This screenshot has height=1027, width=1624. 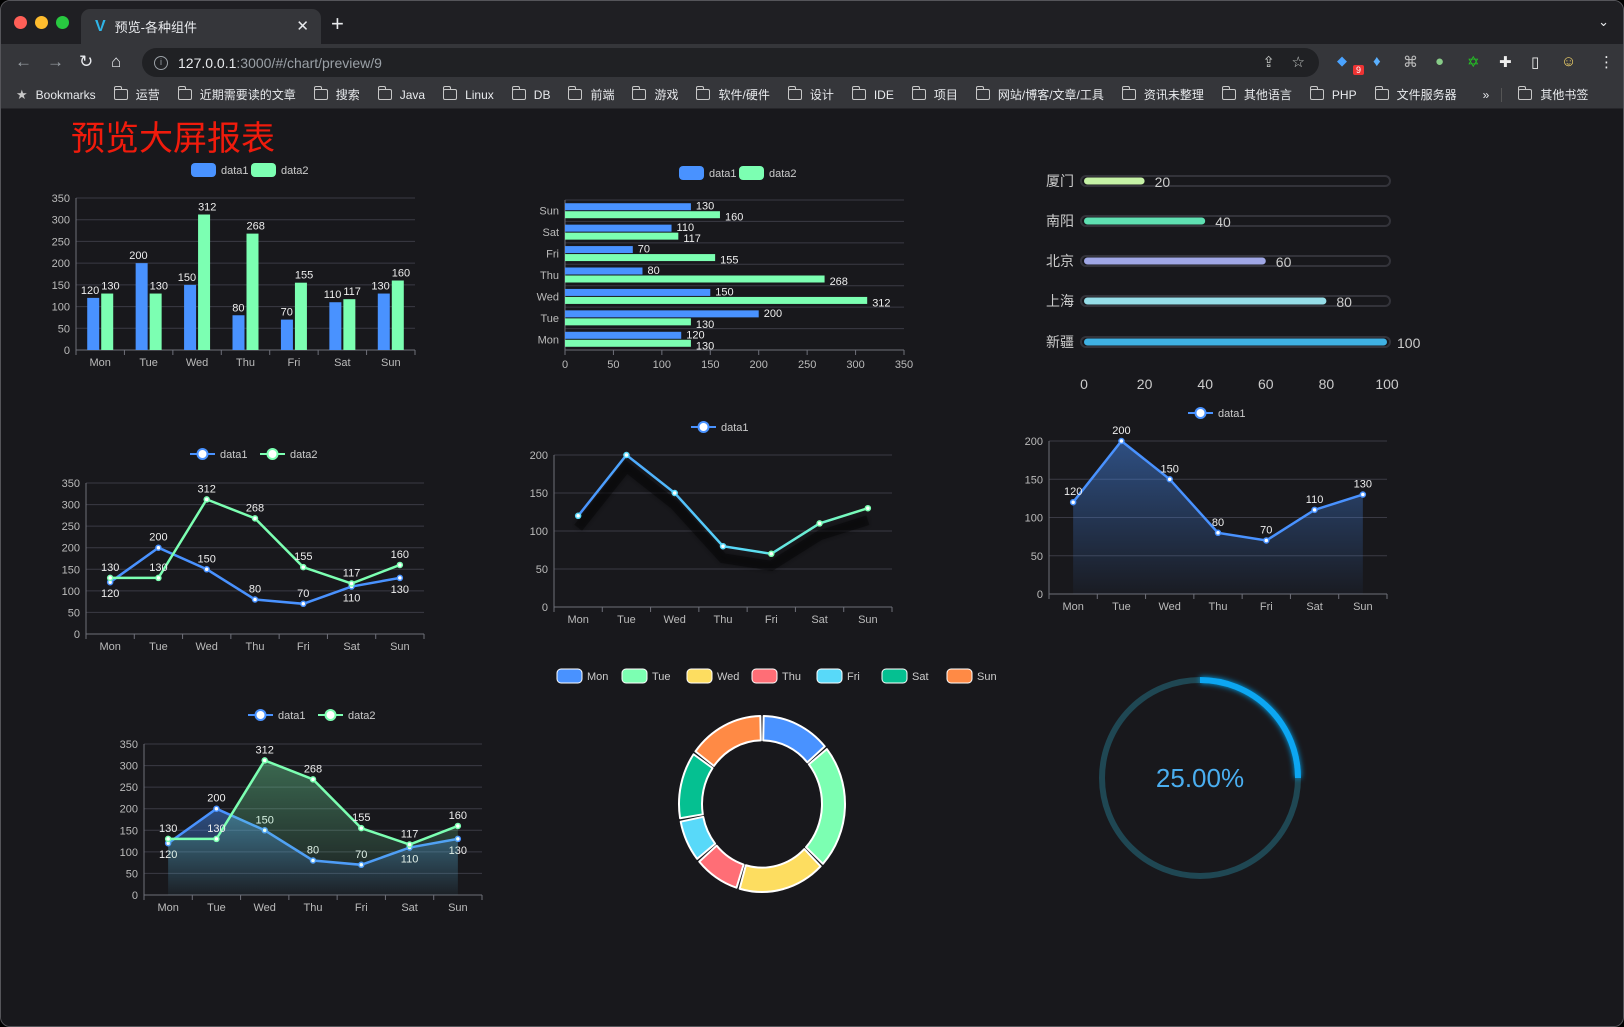 What do you see at coordinates (1060, 181) in the screenshot?
I see `progress-label: 厦门` at bounding box center [1060, 181].